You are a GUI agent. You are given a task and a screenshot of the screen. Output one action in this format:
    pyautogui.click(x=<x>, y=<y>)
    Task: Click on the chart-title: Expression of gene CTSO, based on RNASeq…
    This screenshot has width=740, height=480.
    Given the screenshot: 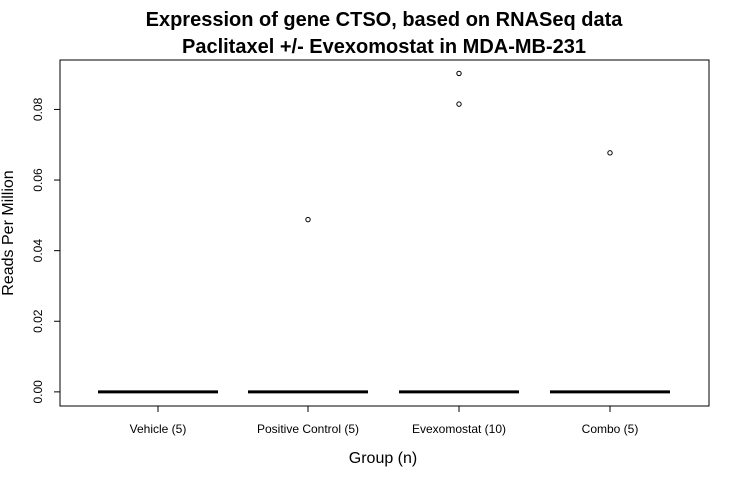 What is the action you would take?
    pyautogui.click(x=385, y=20)
    